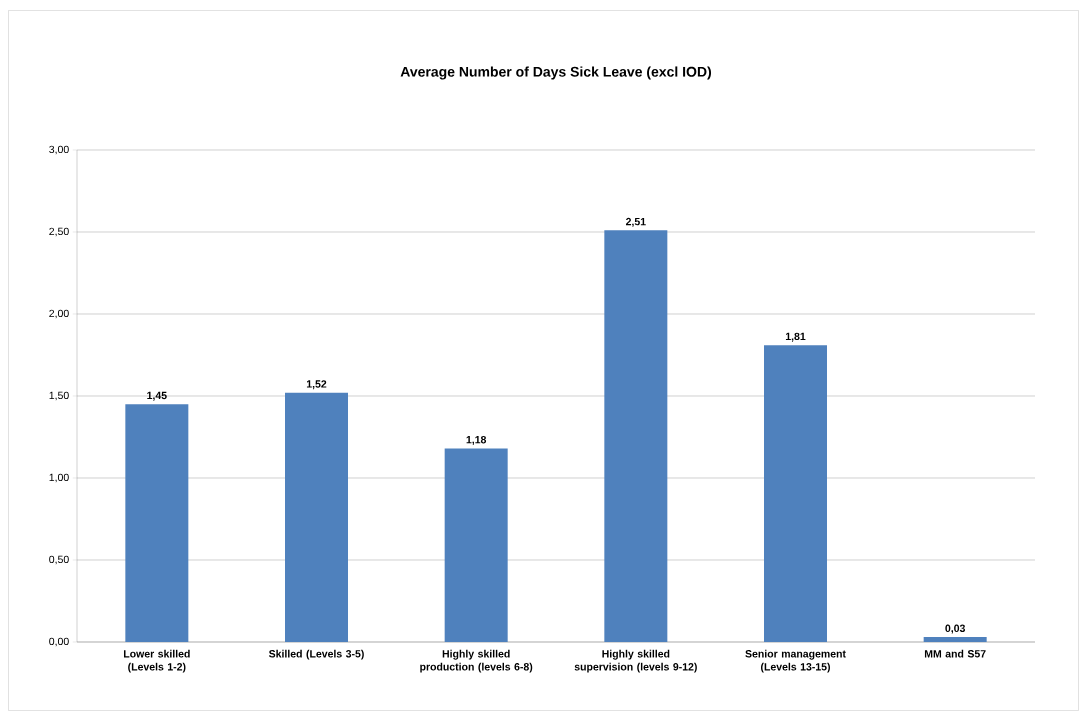 Image resolution: width=1079 pixels, height=711 pixels. I want to click on data-label: 2,51, so click(635, 222).